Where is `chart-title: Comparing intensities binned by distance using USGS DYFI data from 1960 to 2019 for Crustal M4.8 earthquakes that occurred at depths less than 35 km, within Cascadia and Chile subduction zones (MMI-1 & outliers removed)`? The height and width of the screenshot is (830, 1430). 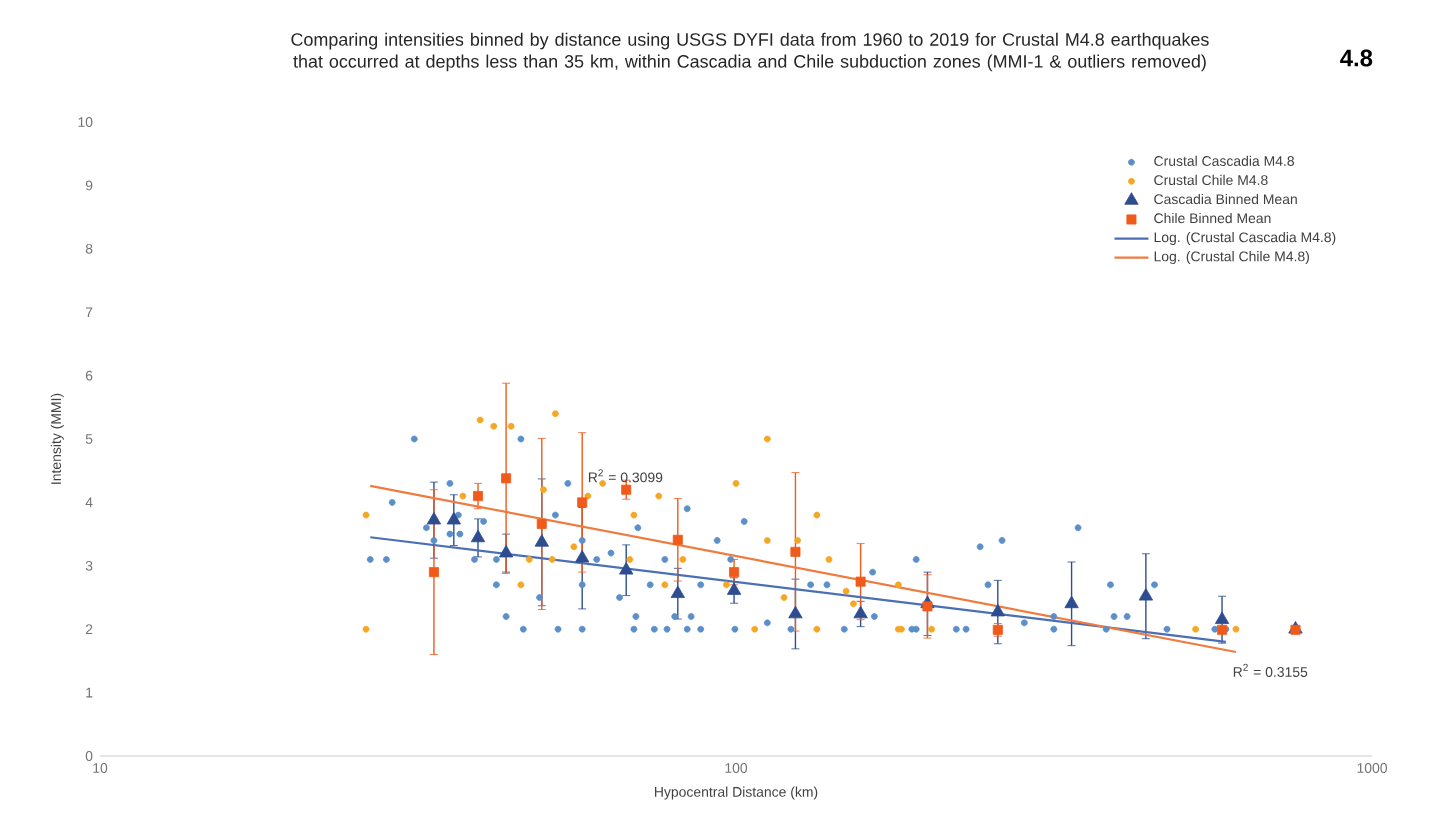 chart-title: Comparing intensities binned by distance using USGS DYFI data from 1960 to 2019 for Crustal M4.8 earthquakes that occurred at depths less than 35 km, within Cascadia and Chile subduction zones (MMI-1 & outliers removed) is located at coordinates (750, 52).